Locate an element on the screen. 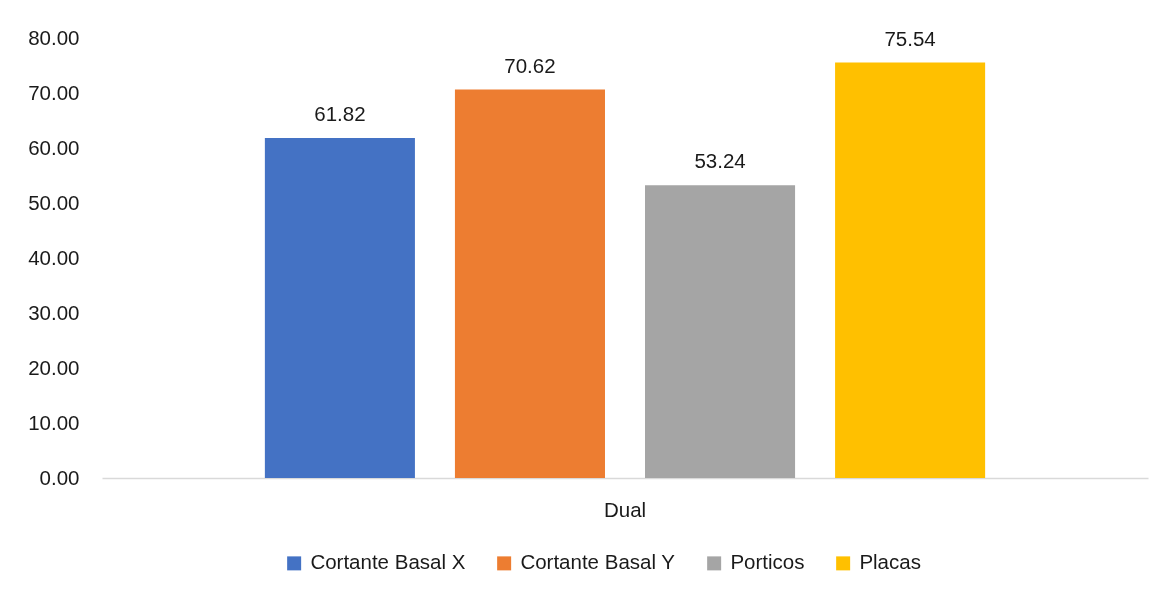 This screenshot has width=1175, height=596. x-tick-label: Dual is located at coordinates (625, 509).